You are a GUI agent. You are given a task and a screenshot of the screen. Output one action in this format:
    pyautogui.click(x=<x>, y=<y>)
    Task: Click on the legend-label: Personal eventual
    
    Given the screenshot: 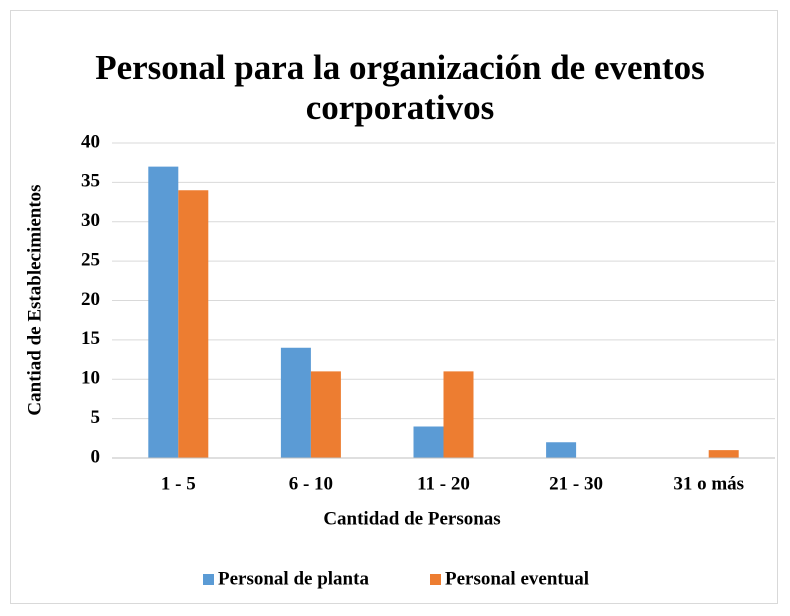 What is the action you would take?
    pyautogui.click(x=517, y=578)
    